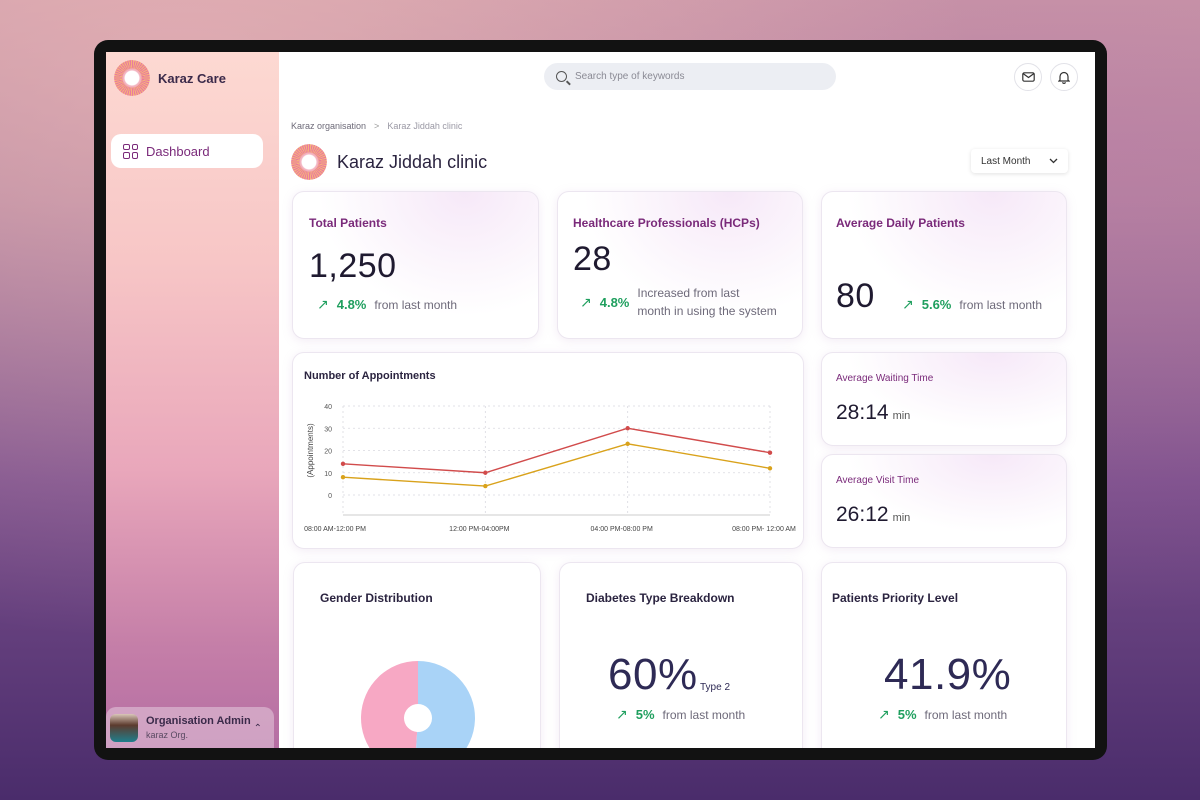 Image resolution: width=1200 pixels, height=800 pixels. I want to click on card-title: Gender Distribution, so click(376, 598).